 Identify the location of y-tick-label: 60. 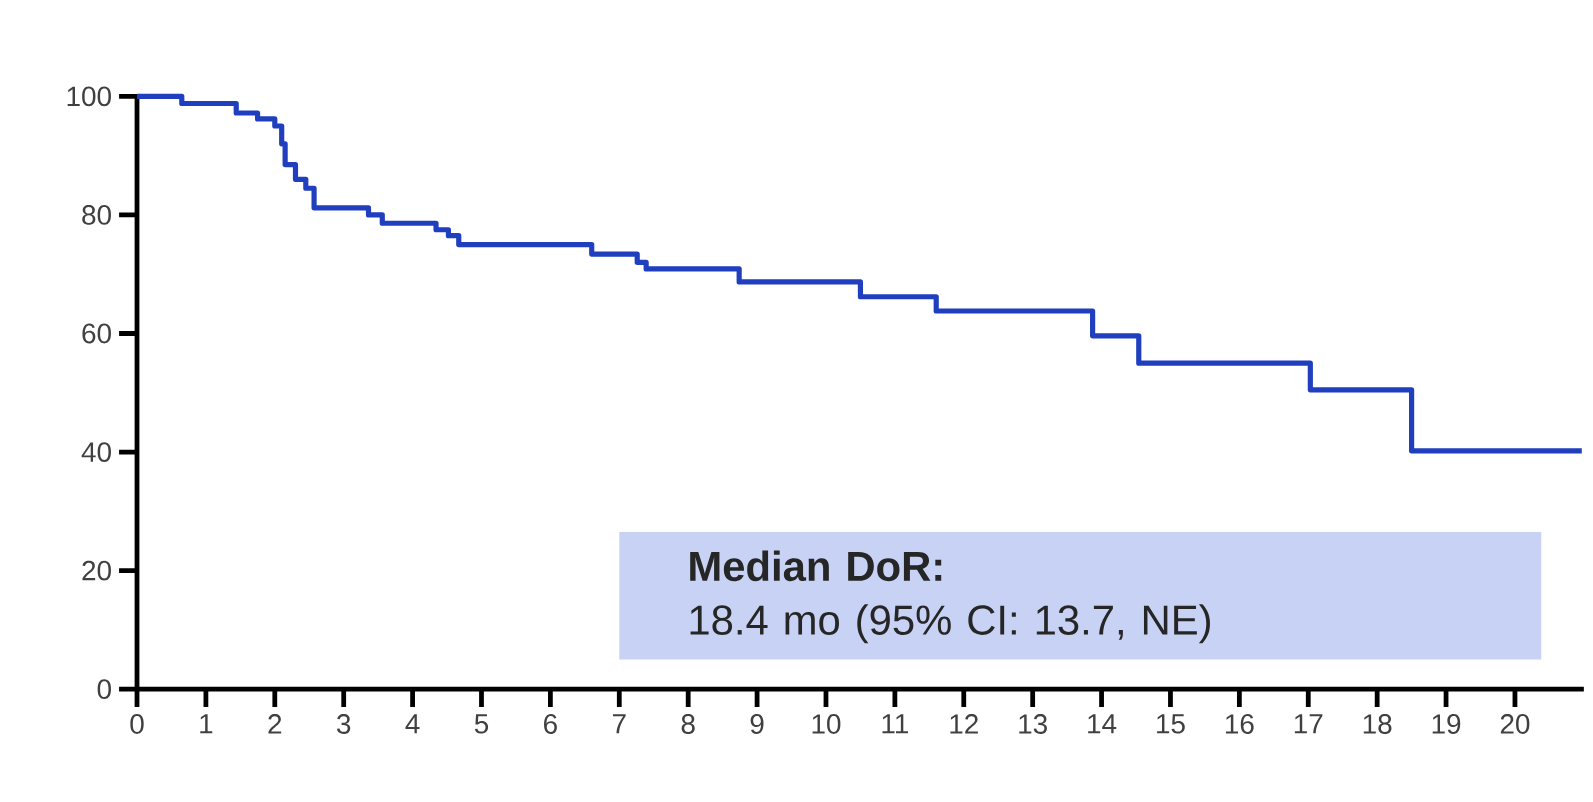
(96, 333).